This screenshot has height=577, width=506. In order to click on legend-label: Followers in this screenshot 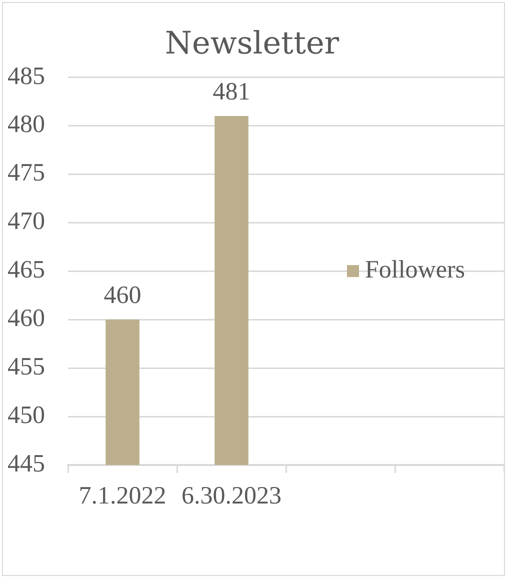, I will do `click(415, 270)`.